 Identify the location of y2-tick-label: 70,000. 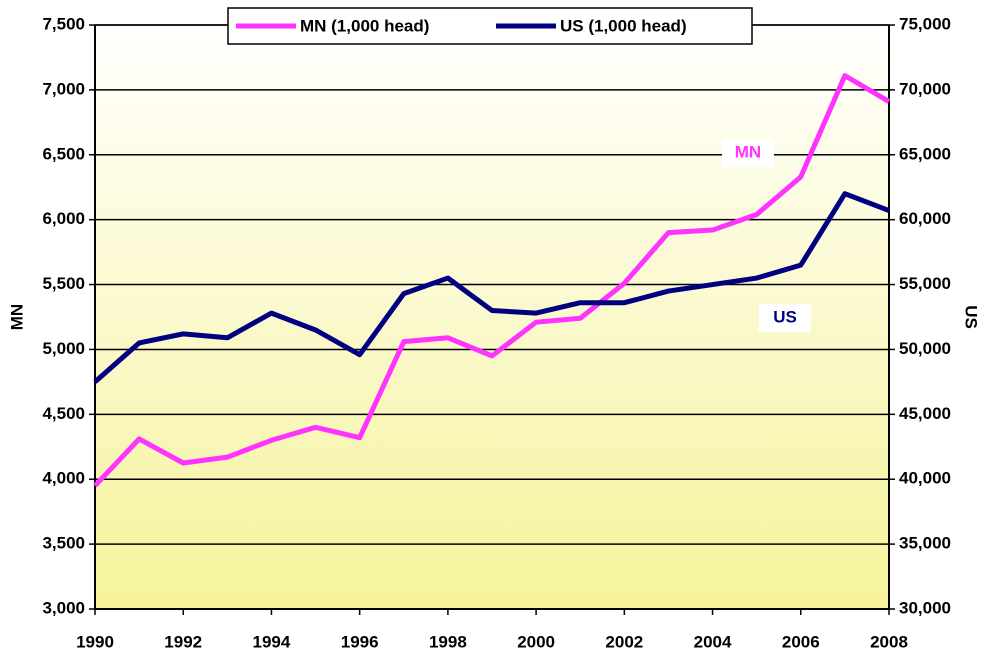
(925, 88).